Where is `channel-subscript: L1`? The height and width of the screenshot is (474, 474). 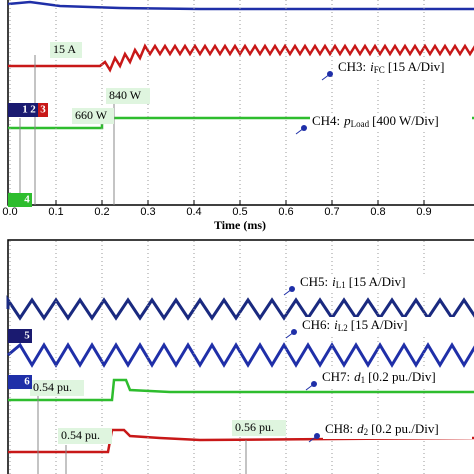 channel-subscript: L1 is located at coordinates (341, 285).